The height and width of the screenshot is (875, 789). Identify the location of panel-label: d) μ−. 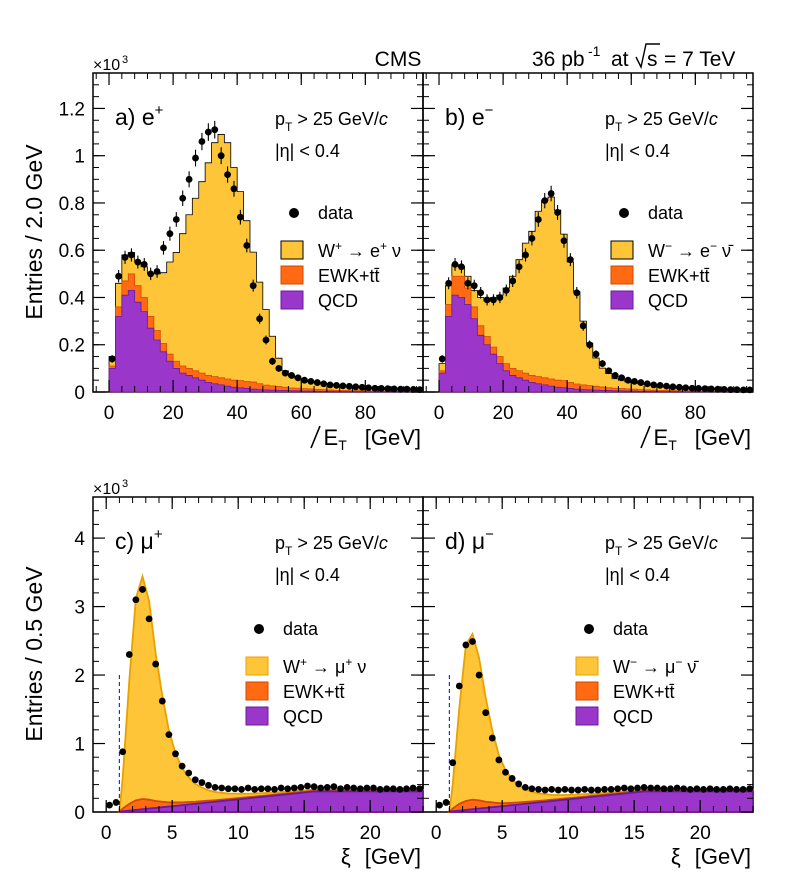
(469, 540).